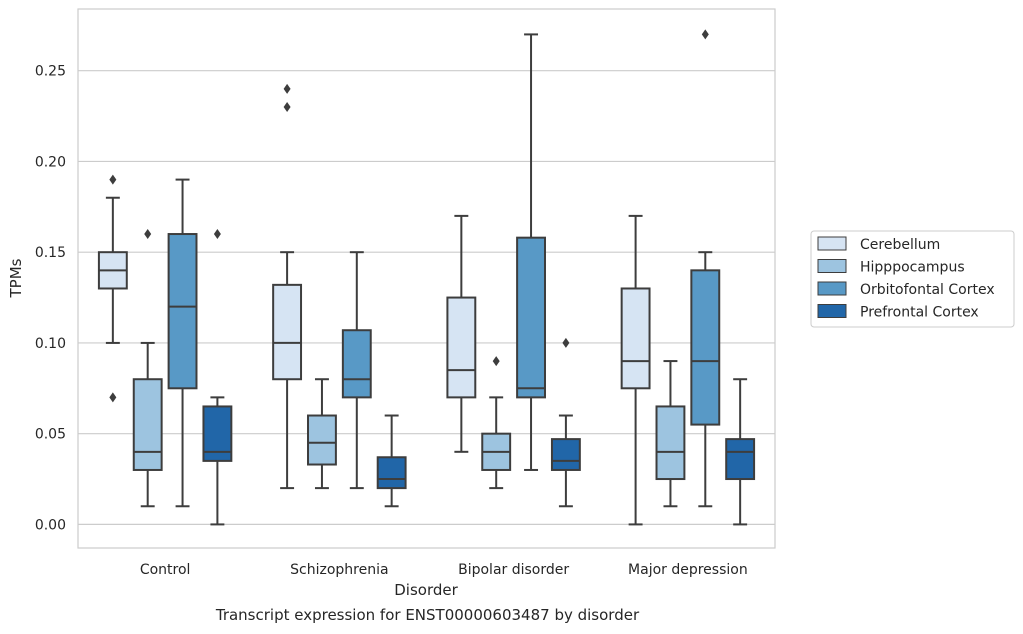 This screenshot has width=1023, height=634. What do you see at coordinates (919, 313) in the screenshot?
I see `legend-label: Prefrontal Cortex` at bounding box center [919, 313].